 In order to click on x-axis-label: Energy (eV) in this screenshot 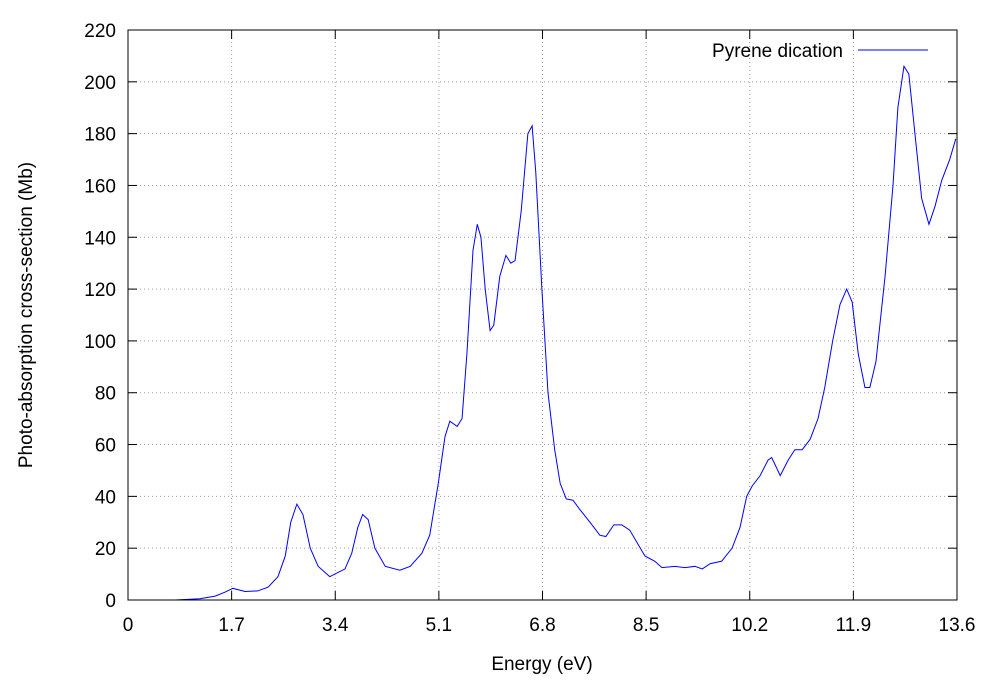, I will do `click(541, 664)`.